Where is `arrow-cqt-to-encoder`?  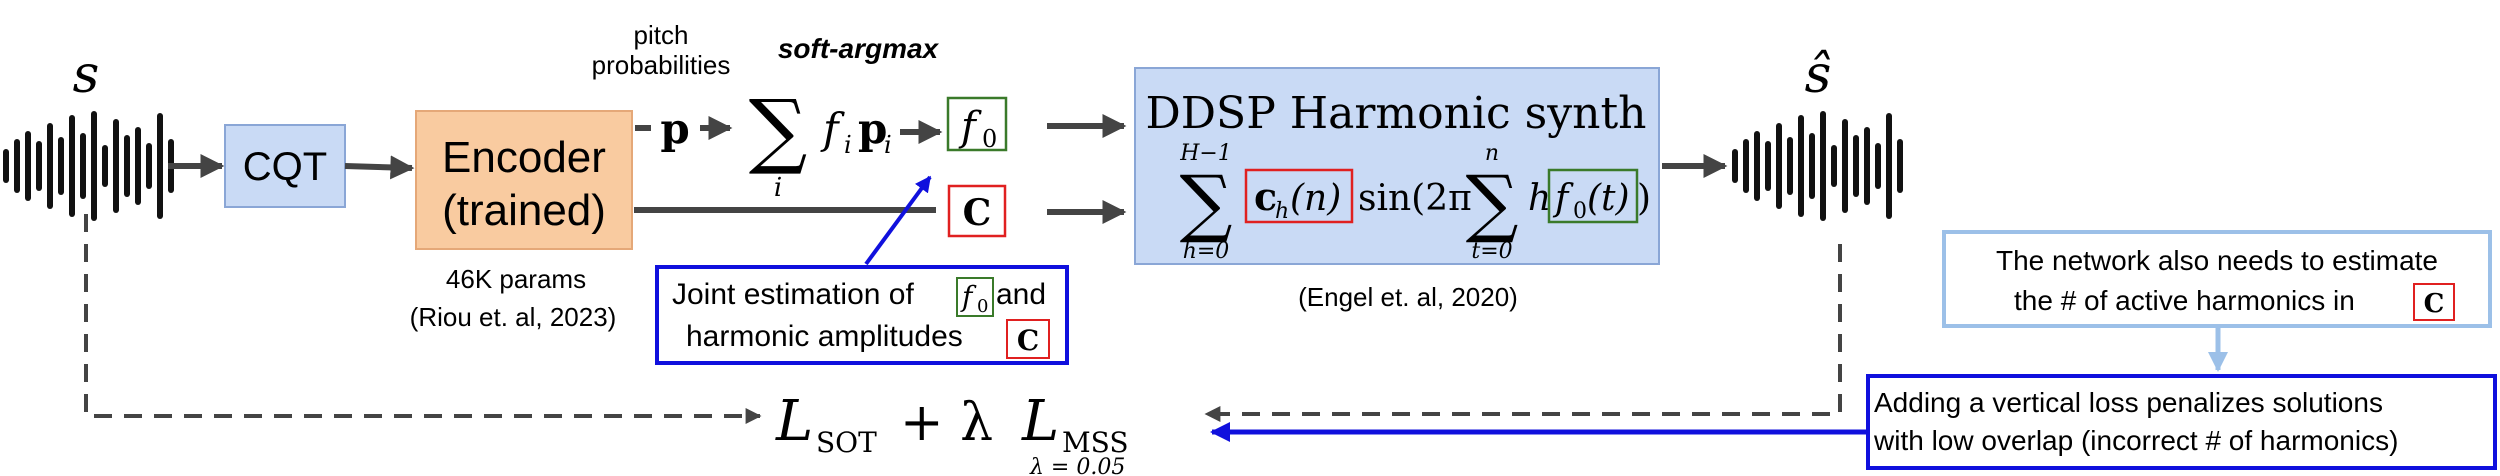 arrow-cqt-to-encoder is located at coordinates (379, 167).